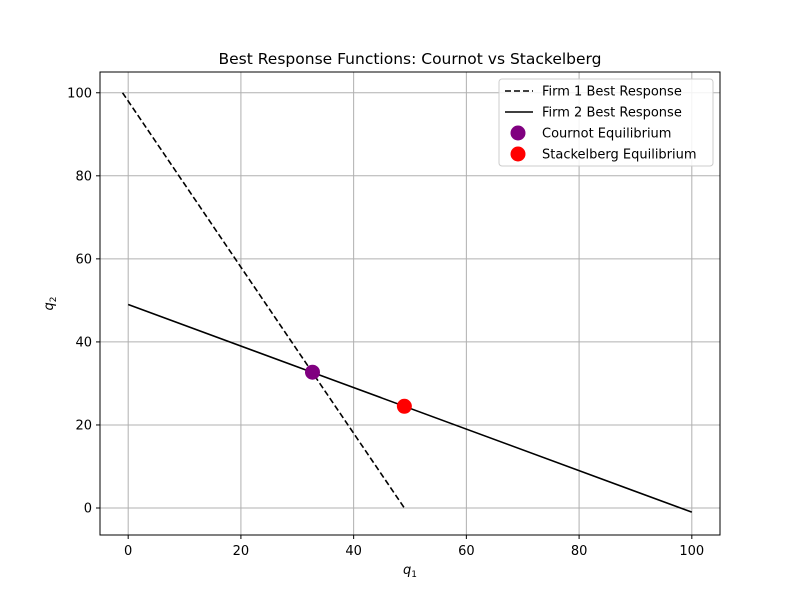 This screenshot has height=604, width=800. I want to click on x-tick-label: 0, so click(128, 551).